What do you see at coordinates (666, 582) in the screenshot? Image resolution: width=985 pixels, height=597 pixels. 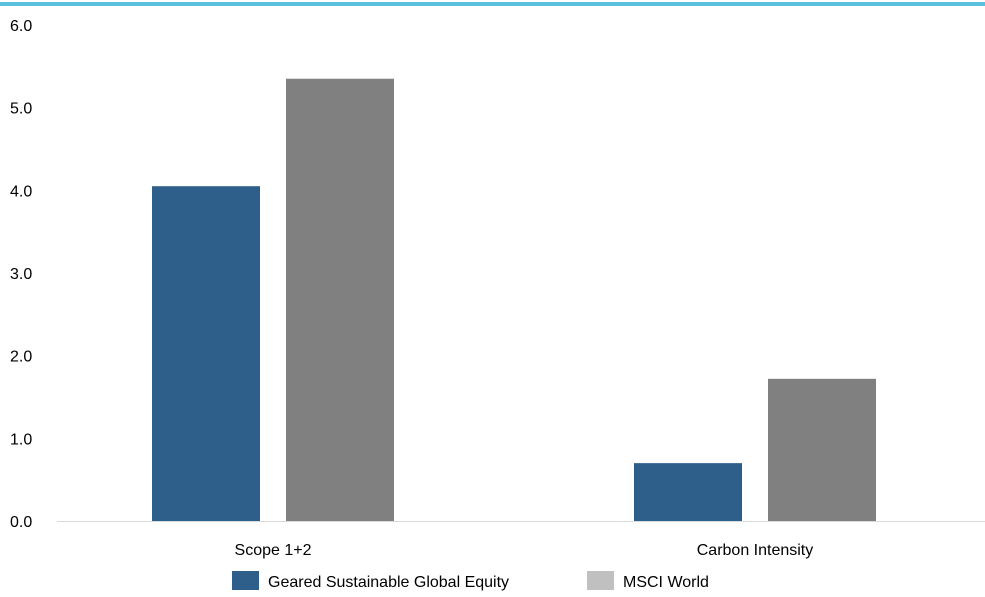 I see `legend-label: MSCI World` at bounding box center [666, 582].